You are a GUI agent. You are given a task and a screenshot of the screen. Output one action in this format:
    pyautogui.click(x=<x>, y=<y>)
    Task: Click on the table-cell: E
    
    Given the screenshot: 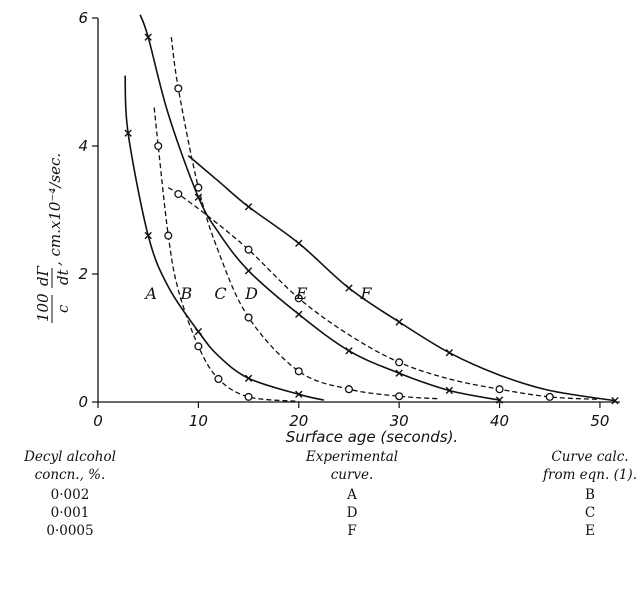 What is the action you would take?
    pyautogui.click(x=590, y=531)
    